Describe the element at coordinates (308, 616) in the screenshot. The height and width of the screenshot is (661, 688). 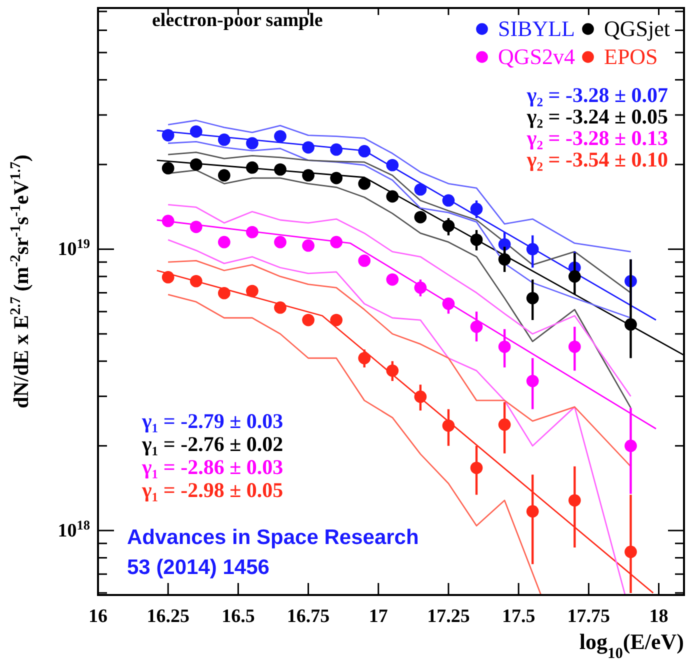
I see `x-tick-label: 16.75` at that location.